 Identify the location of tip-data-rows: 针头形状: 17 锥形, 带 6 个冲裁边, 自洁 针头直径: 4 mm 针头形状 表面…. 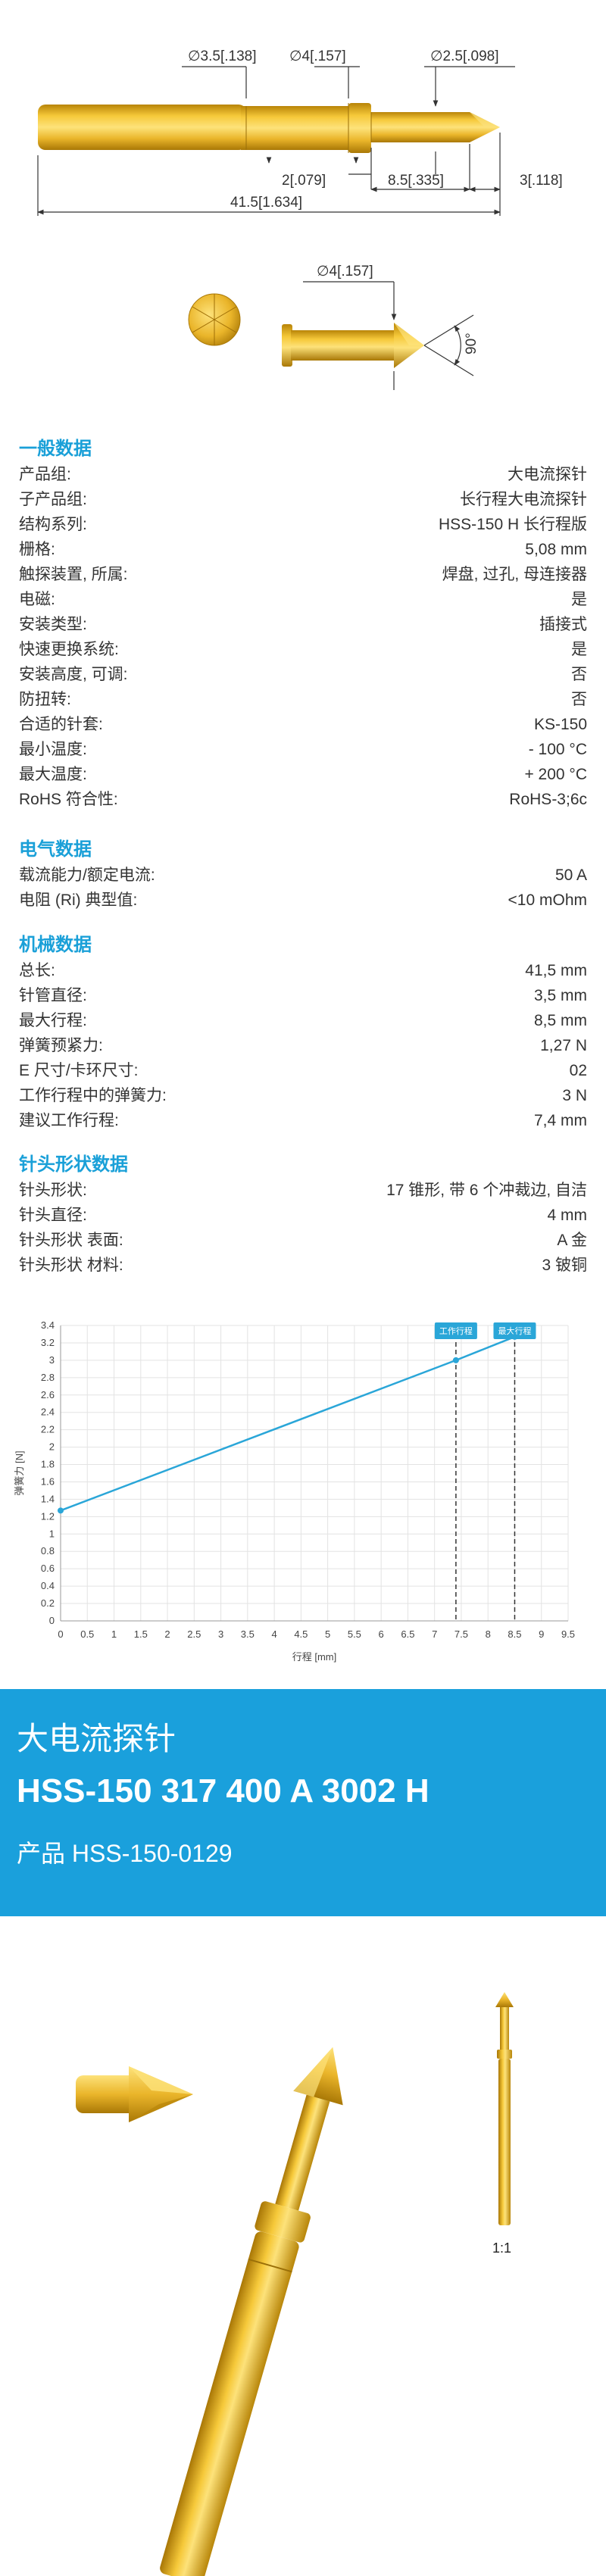
(303, 1228).